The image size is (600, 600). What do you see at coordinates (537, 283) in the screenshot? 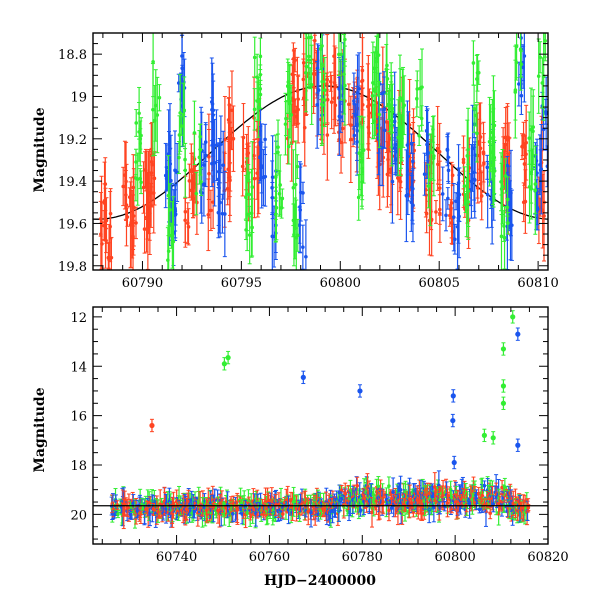
I see `top-xtick-label: 60810` at bounding box center [537, 283].